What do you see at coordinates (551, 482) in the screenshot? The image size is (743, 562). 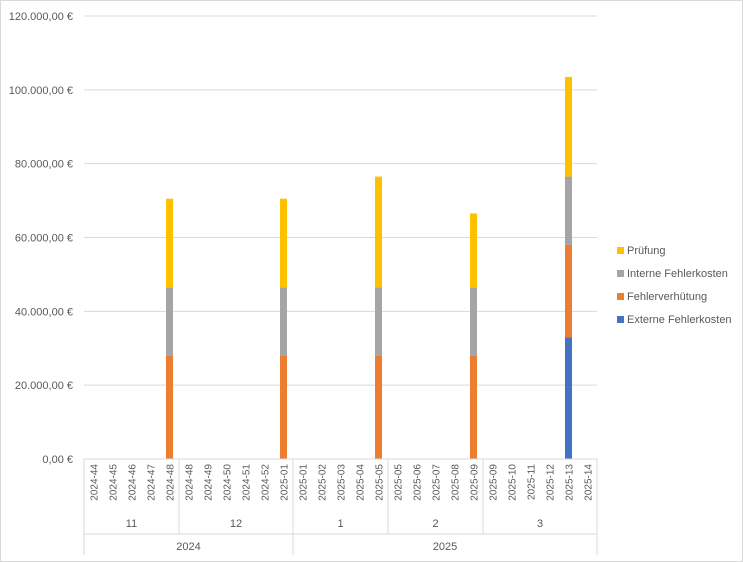 I see `x-tick-label: 2025-12` at bounding box center [551, 482].